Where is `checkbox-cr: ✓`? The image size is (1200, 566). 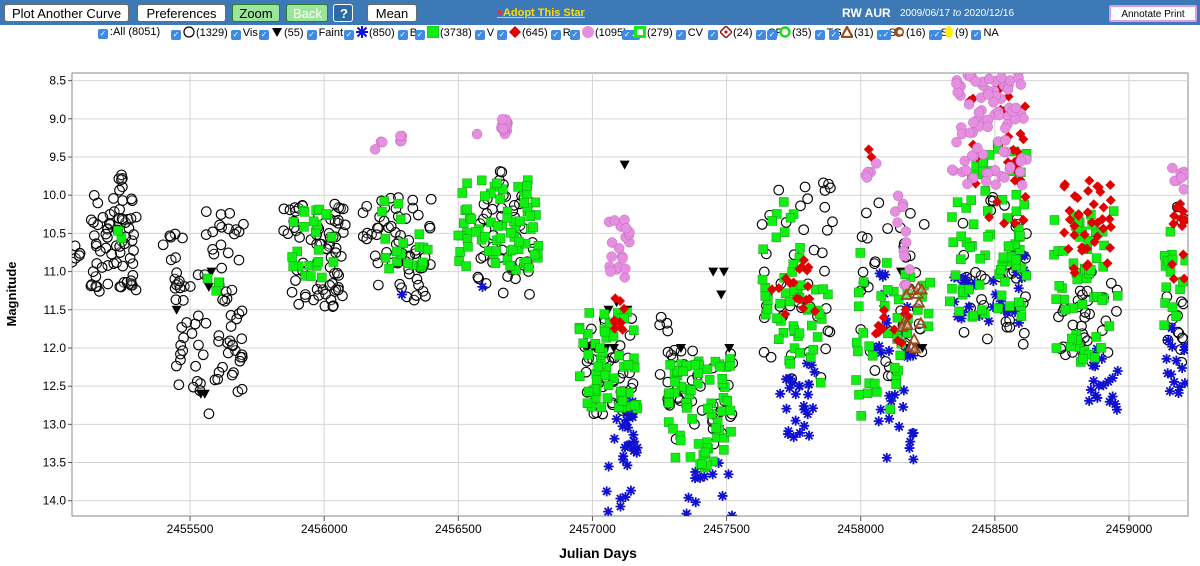 checkbox-cr: ✓ is located at coordinates (713, 35).